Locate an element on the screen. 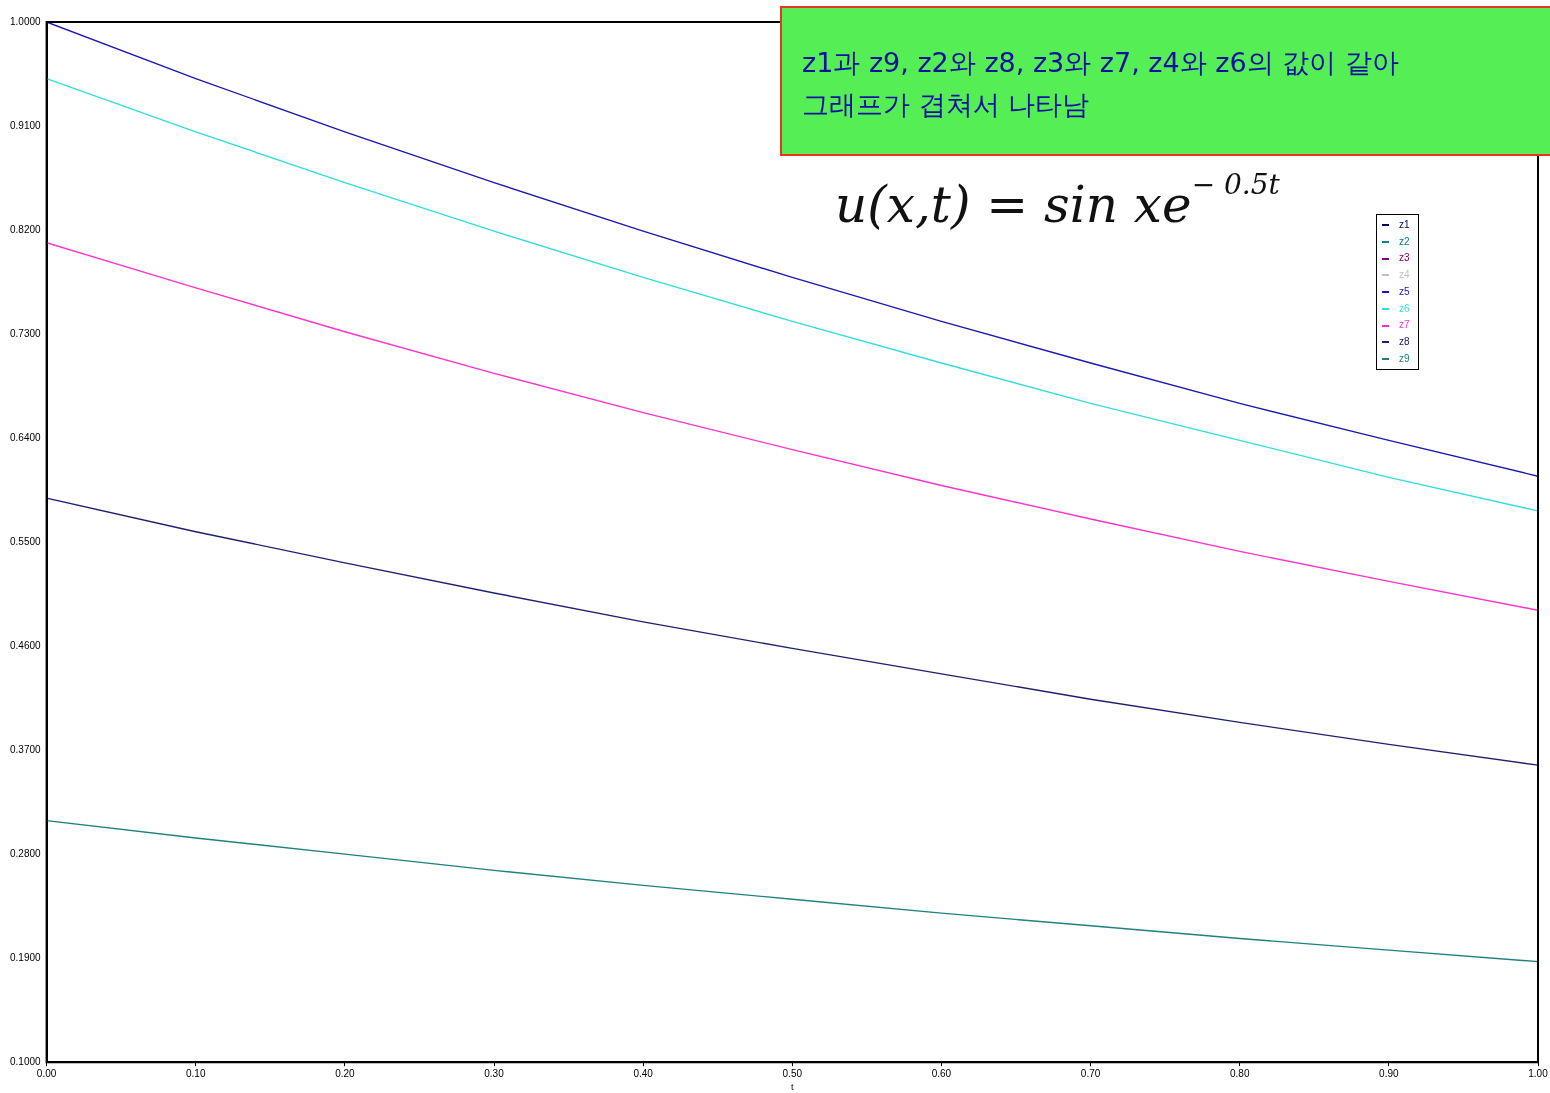 This screenshot has width=1550, height=1093. y-tick-label: 0.6400 is located at coordinates (25, 437).